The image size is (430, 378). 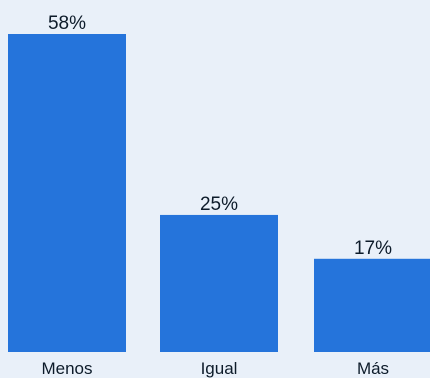 What do you see at coordinates (372, 305) in the screenshot?
I see `bar-mas` at bounding box center [372, 305].